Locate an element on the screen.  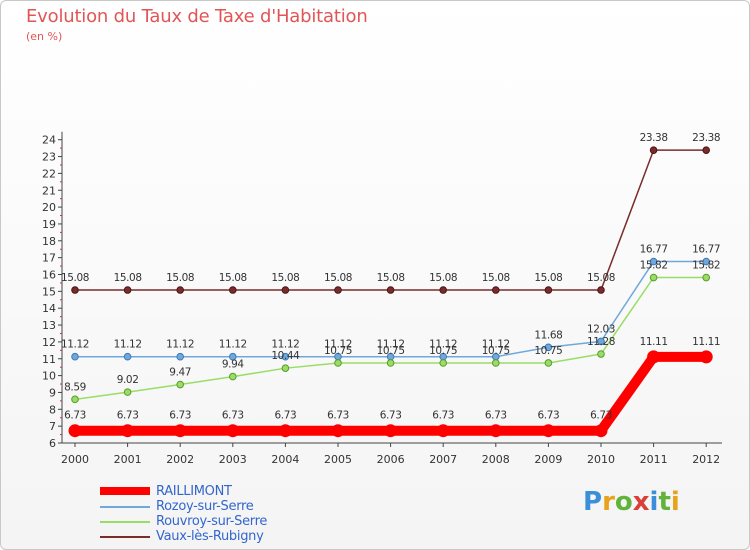
y-tick-label: 9 is located at coordinates (52, 392).